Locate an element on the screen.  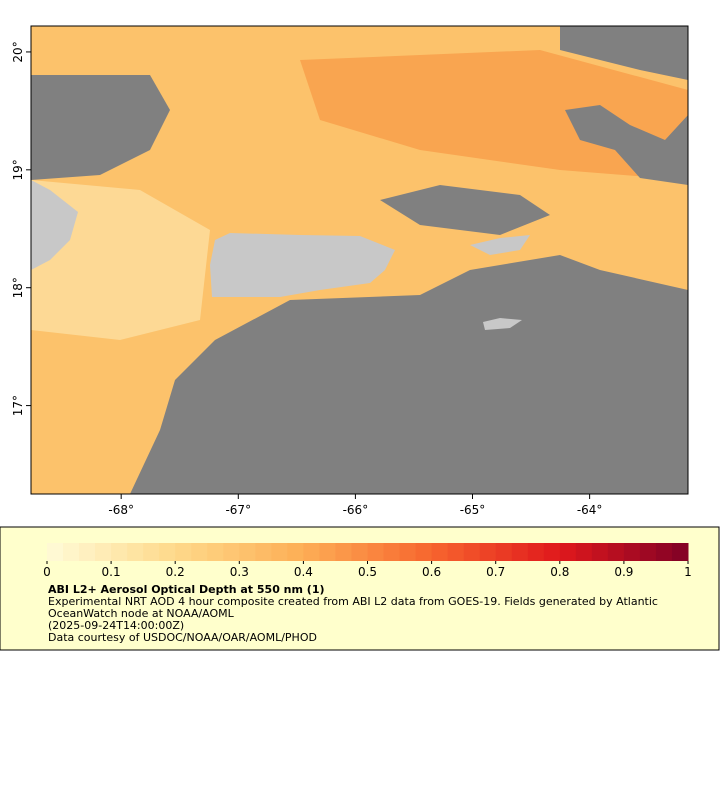
aerosol-light is located at coordinates (120, 260).